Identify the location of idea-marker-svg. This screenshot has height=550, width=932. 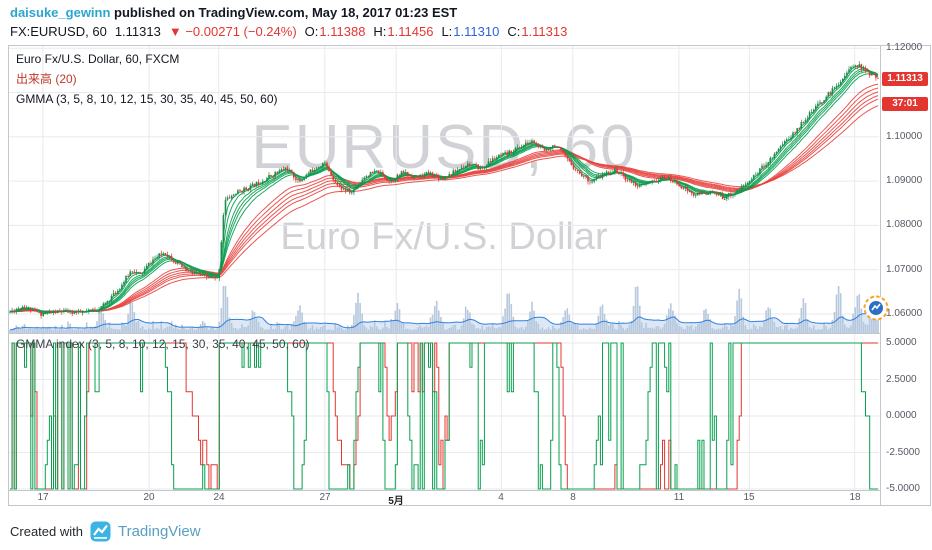
(876, 308).